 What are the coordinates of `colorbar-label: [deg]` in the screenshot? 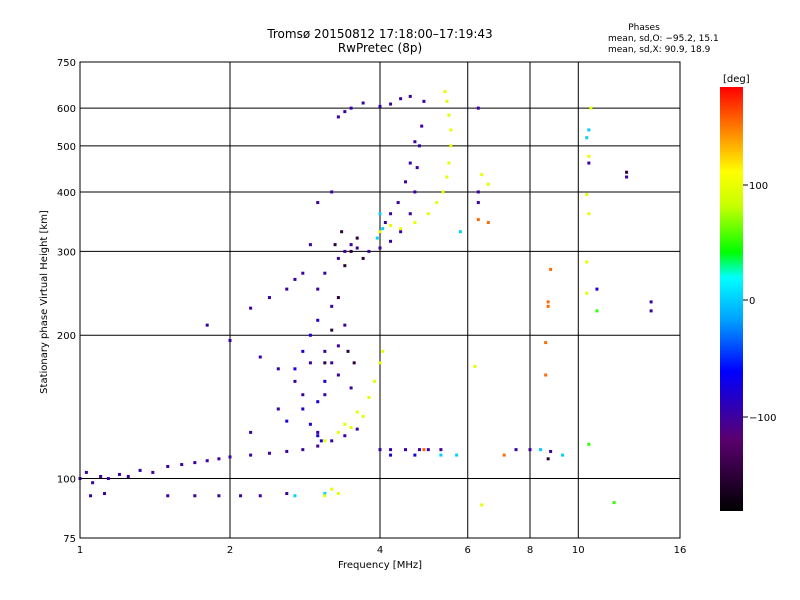 It's located at (736, 79).